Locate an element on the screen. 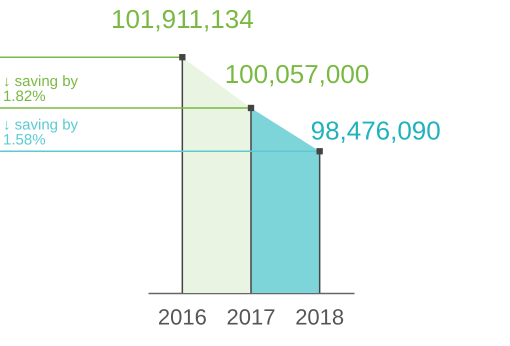 This screenshot has width=510, height=346. x-tick-label: 2018 is located at coordinates (319, 317).